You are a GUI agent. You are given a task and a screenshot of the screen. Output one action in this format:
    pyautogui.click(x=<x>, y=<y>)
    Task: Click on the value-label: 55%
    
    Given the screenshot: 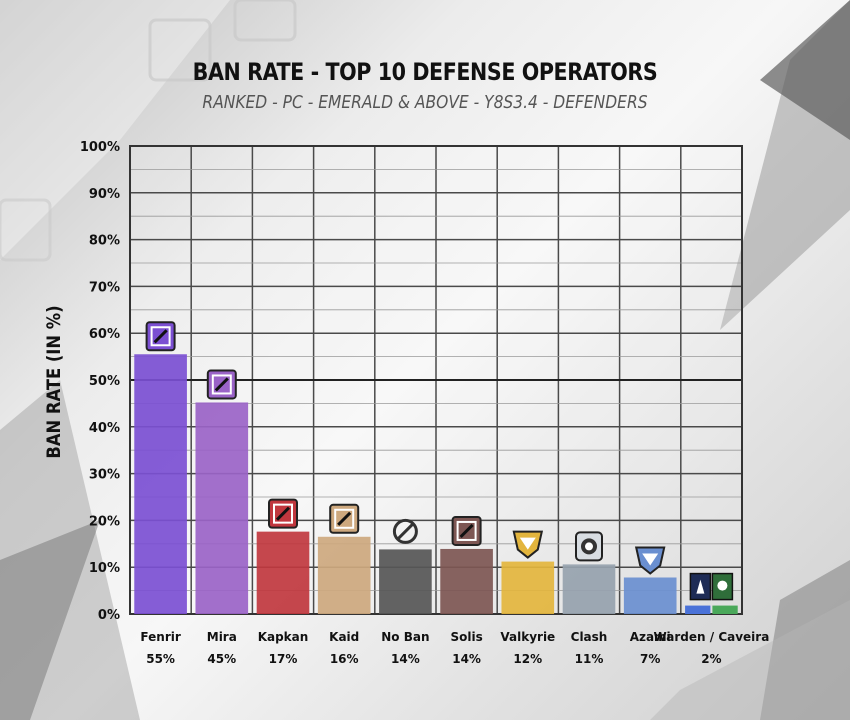 What is the action you would take?
    pyautogui.click(x=160, y=659)
    